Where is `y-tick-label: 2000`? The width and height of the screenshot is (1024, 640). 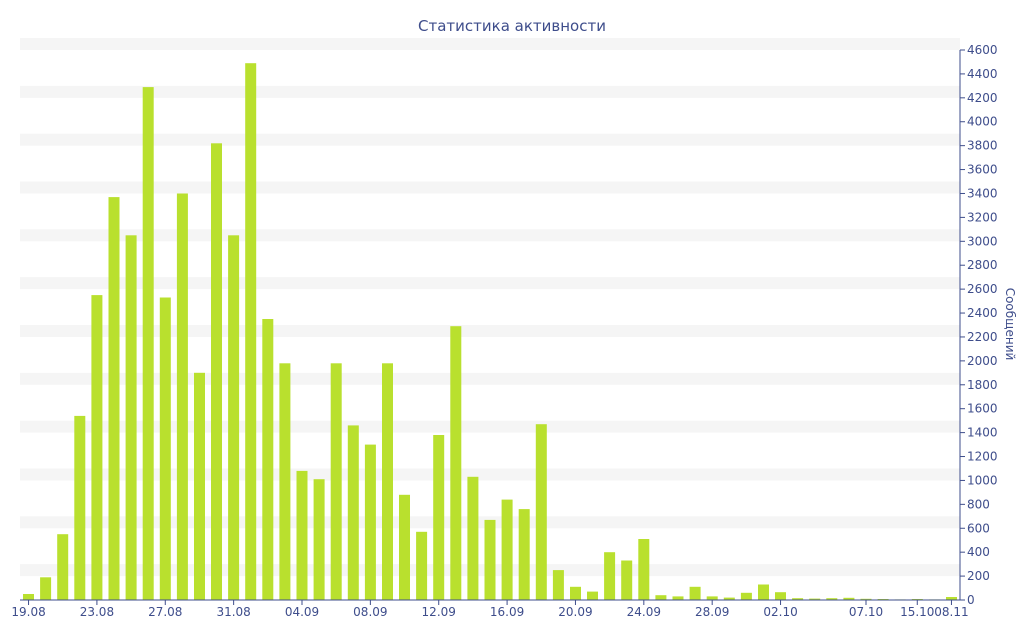 y-tick-label: 2000 is located at coordinates (982, 361).